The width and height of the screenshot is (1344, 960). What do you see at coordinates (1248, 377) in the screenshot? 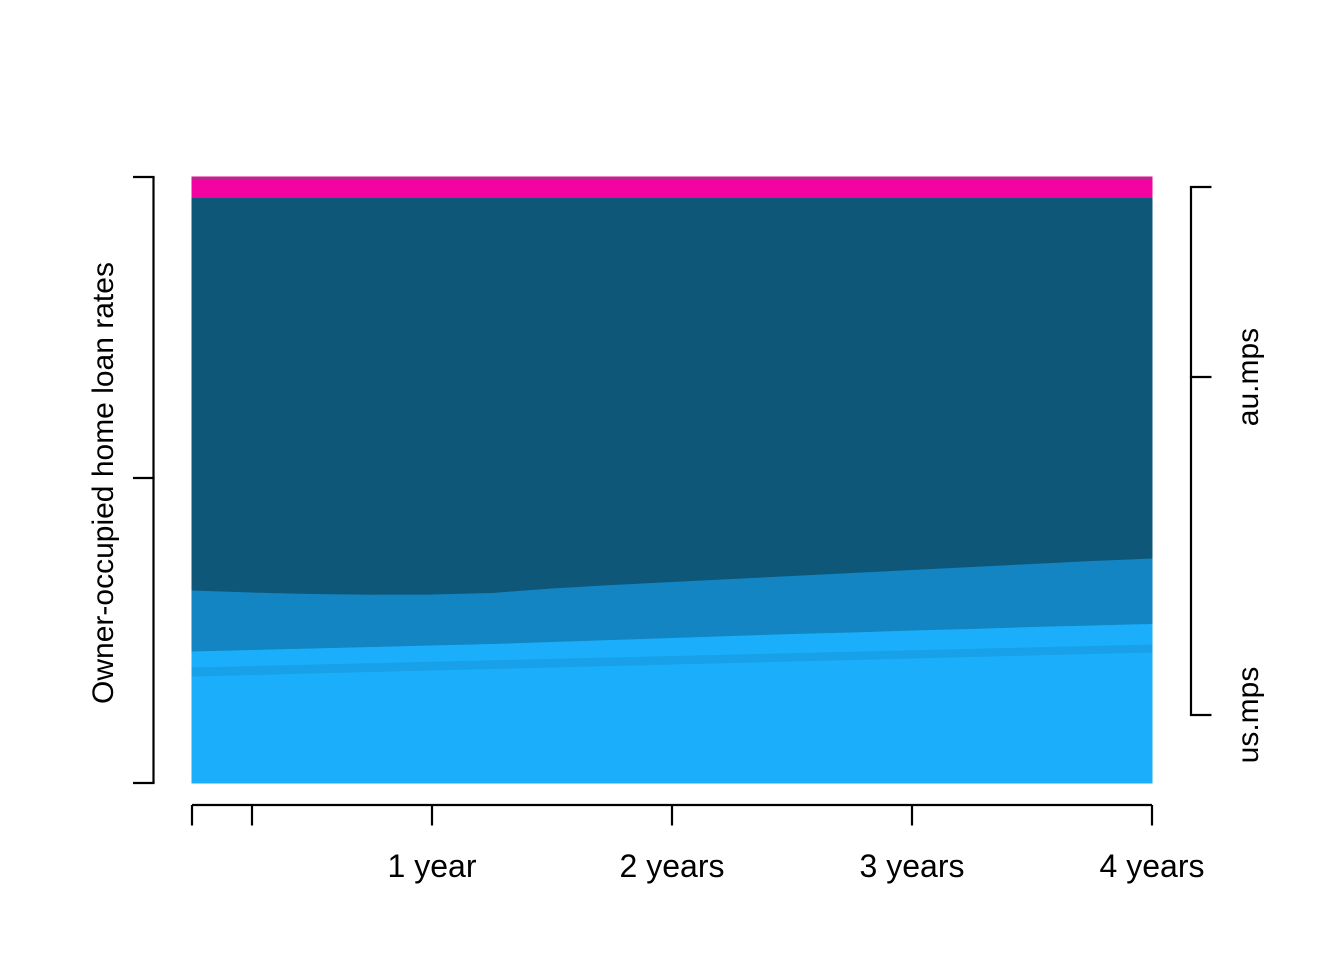
I see `right-axis-label-au-mps: au.mps` at bounding box center [1248, 377].